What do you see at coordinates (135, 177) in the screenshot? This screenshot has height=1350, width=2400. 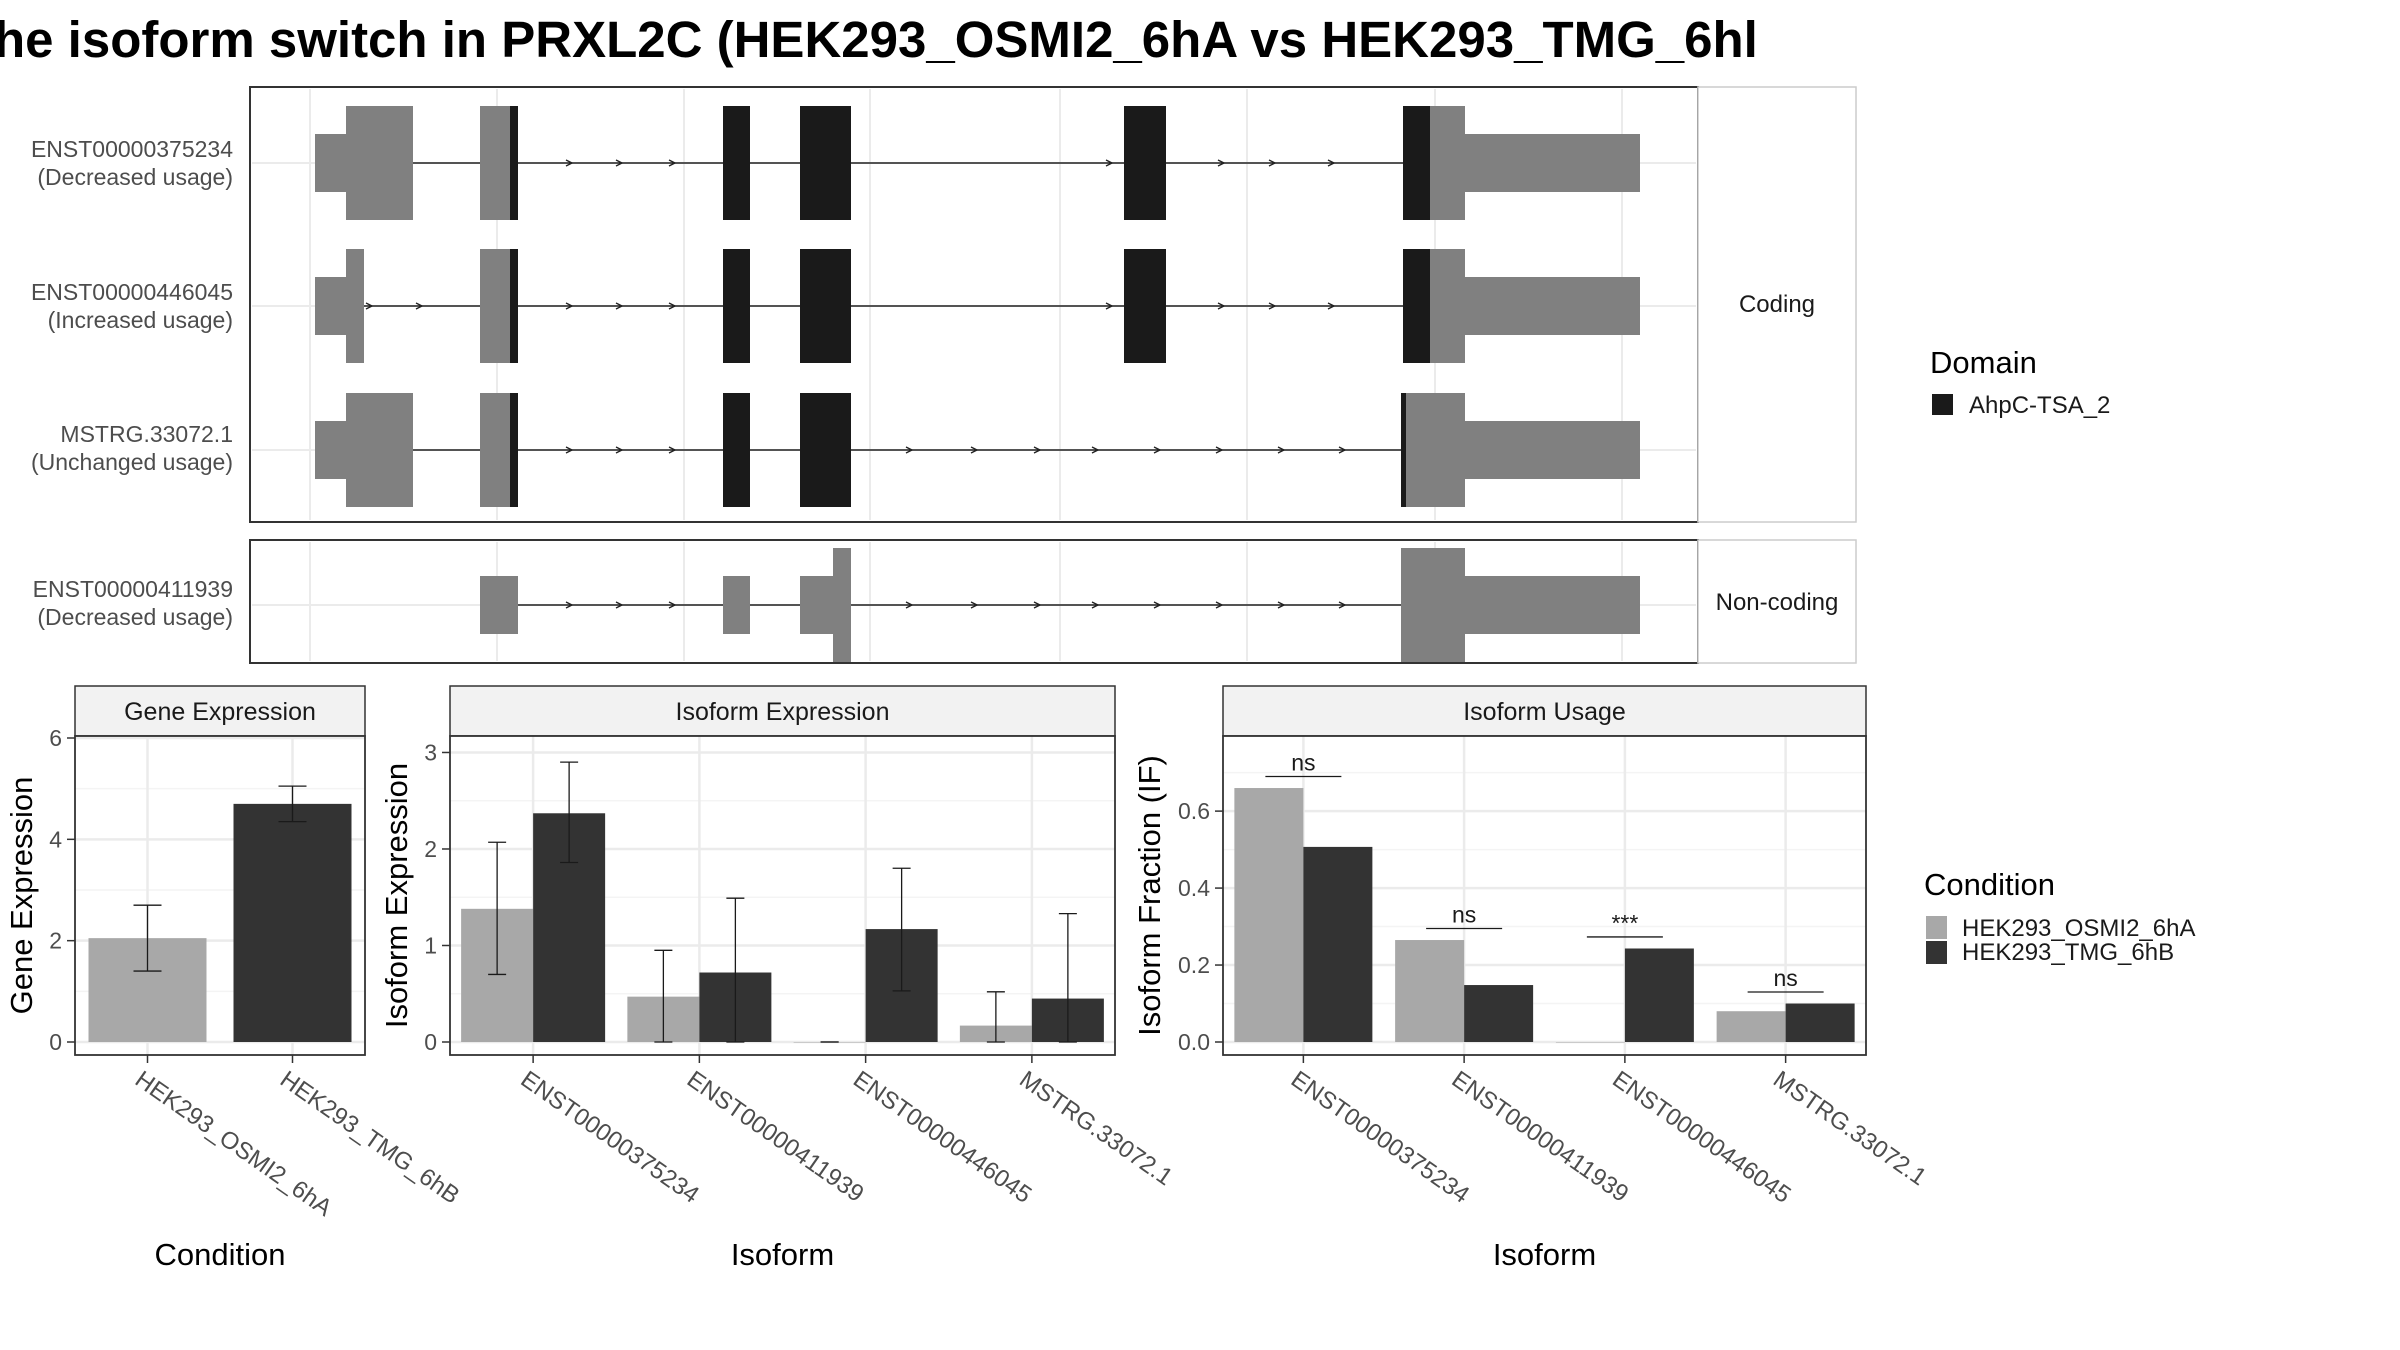 I see `transcript-label-1-note: (Decreased usage)` at bounding box center [135, 177].